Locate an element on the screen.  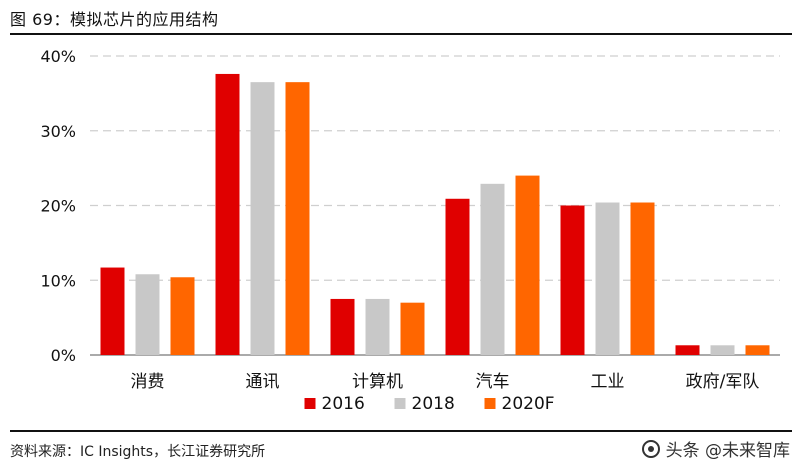
x-category-label: 计算机 is located at coordinates (377, 382).